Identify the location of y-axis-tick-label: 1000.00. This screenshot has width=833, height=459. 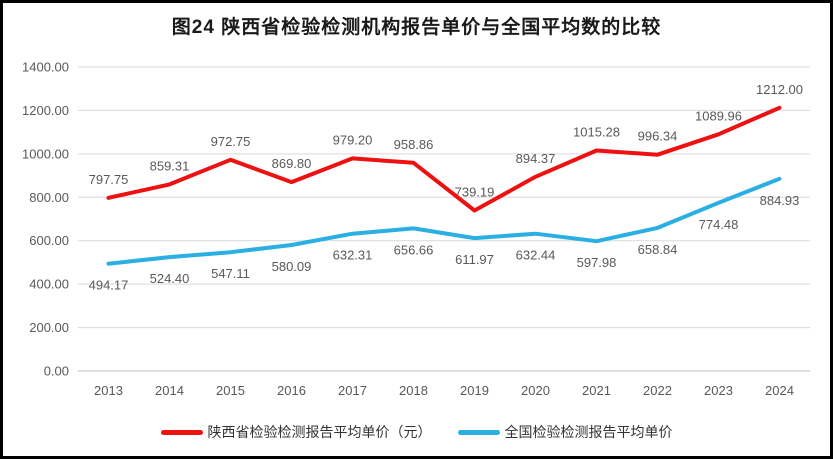
(45, 153).